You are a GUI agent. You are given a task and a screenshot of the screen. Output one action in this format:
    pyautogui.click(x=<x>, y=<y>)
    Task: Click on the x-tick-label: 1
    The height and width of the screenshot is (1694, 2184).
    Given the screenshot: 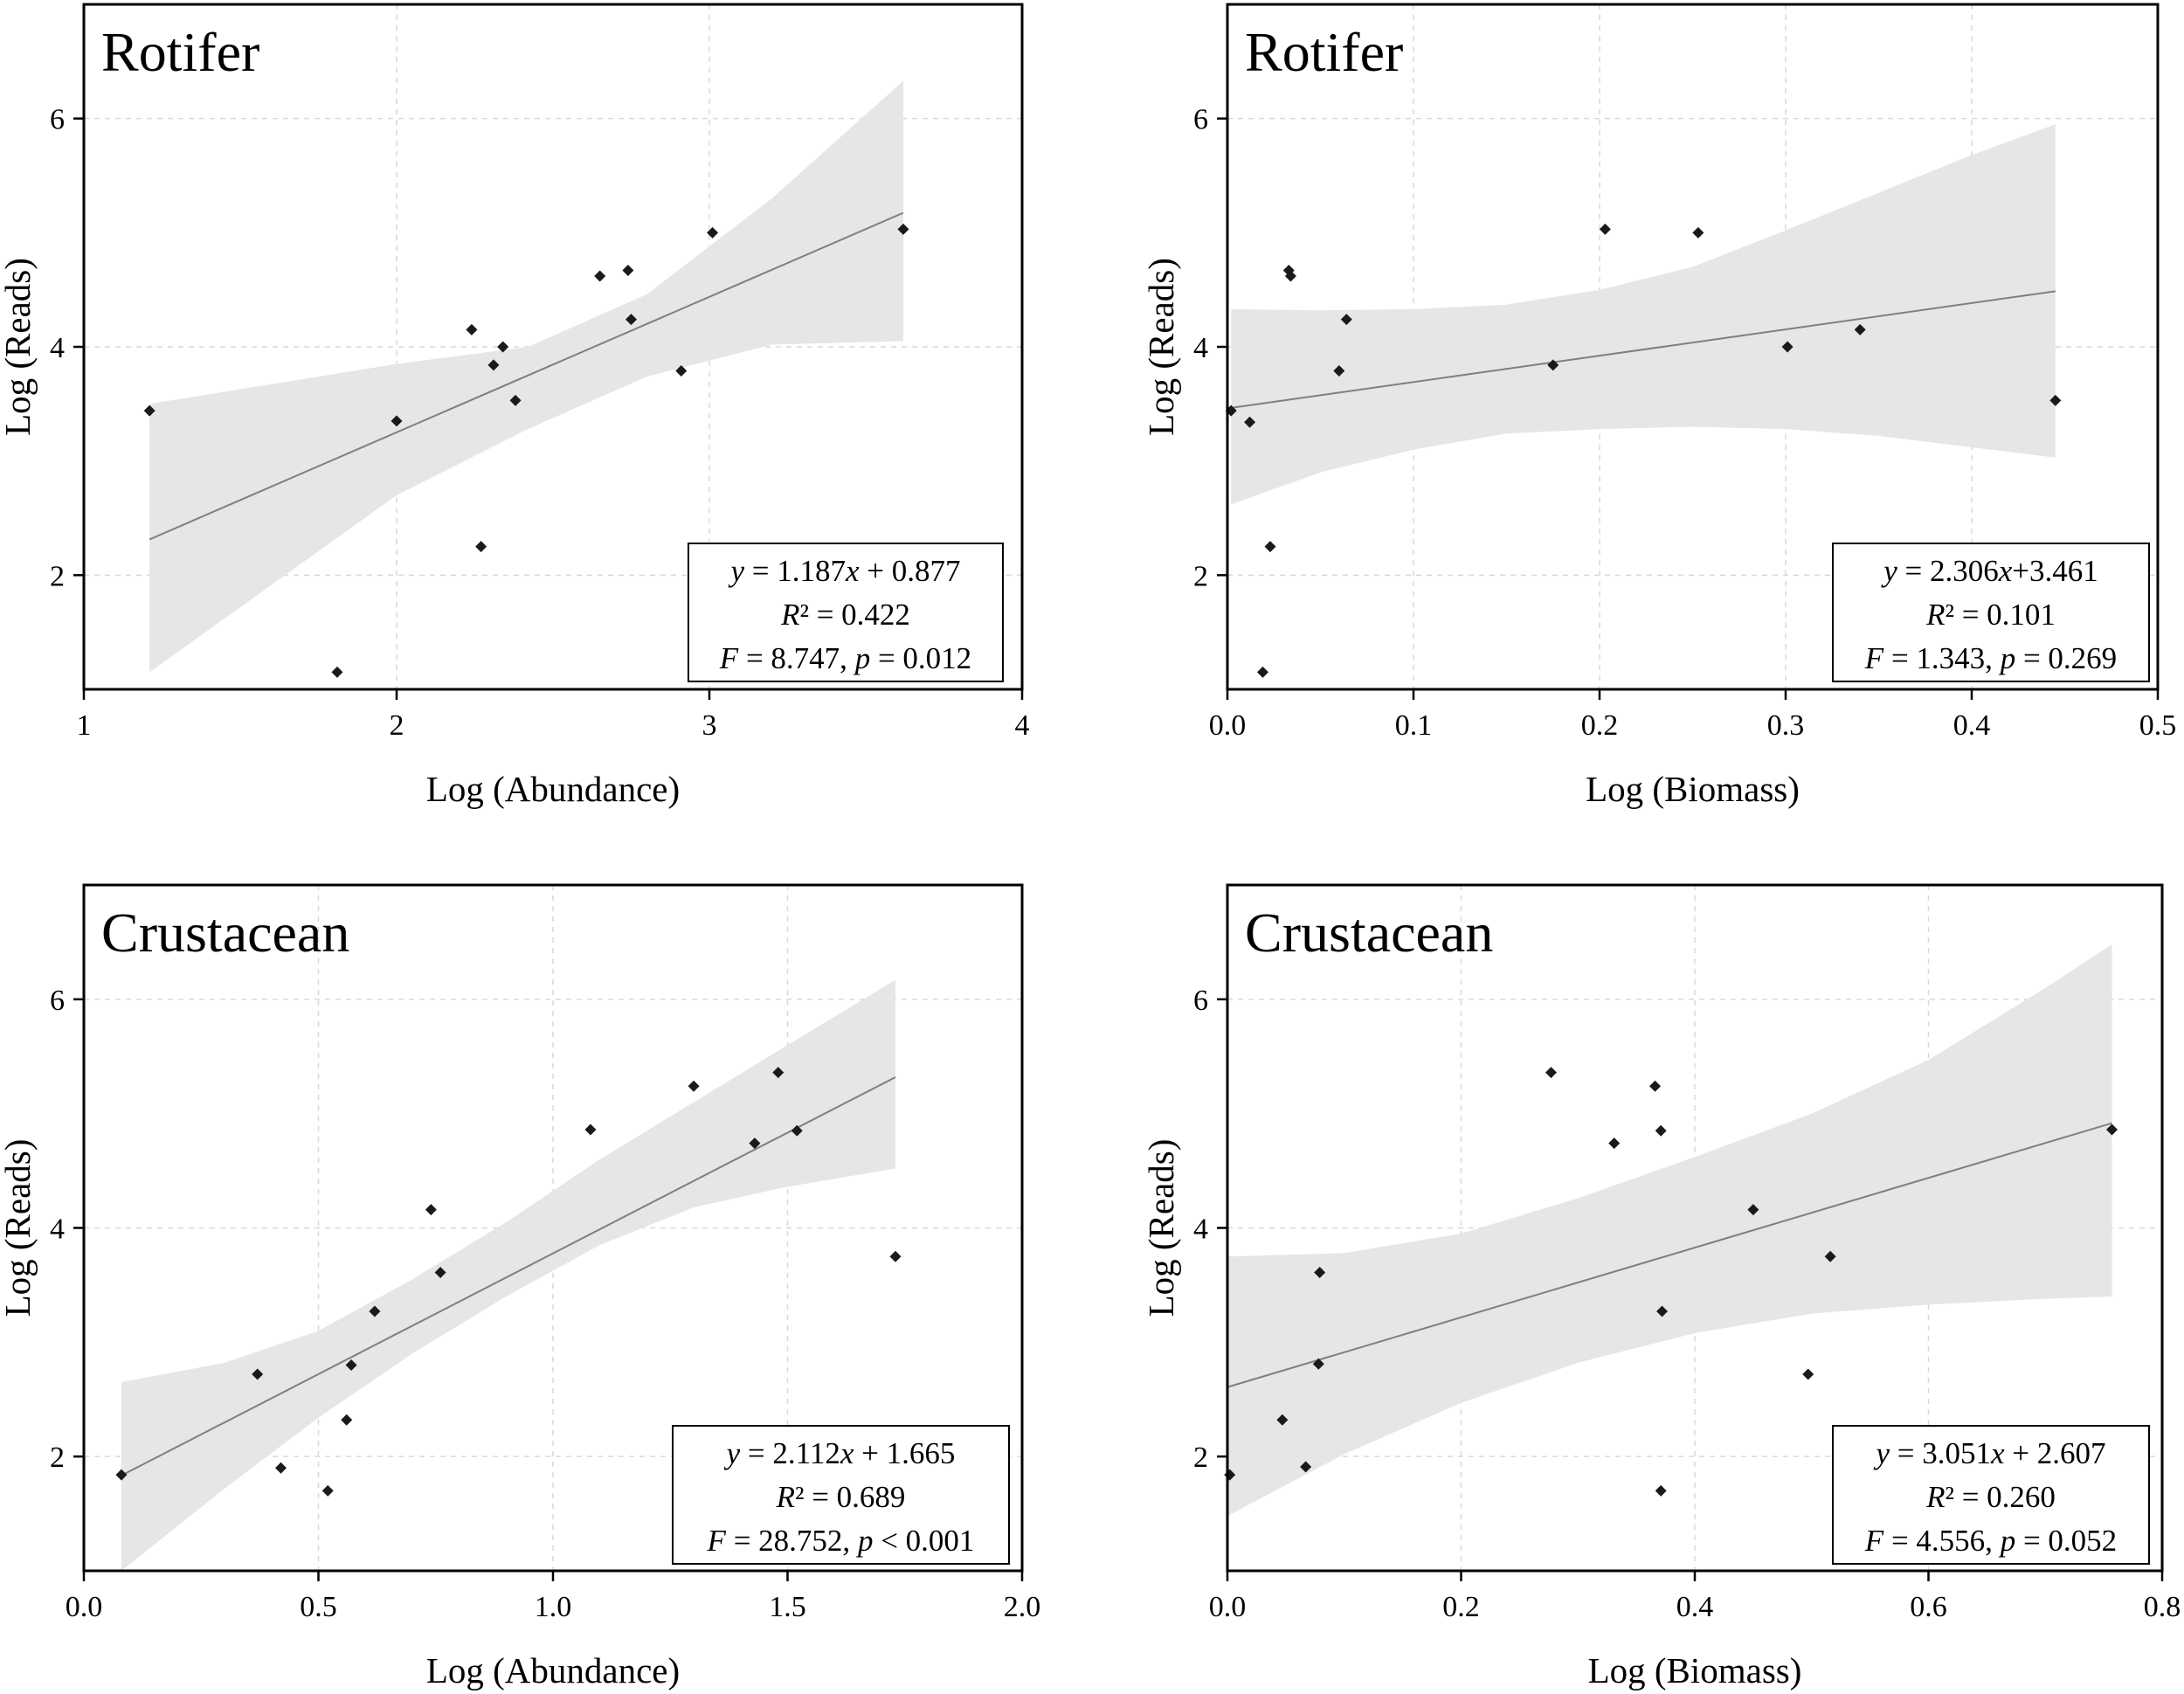 What is the action you would take?
    pyautogui.click(x=84, y=726)
    